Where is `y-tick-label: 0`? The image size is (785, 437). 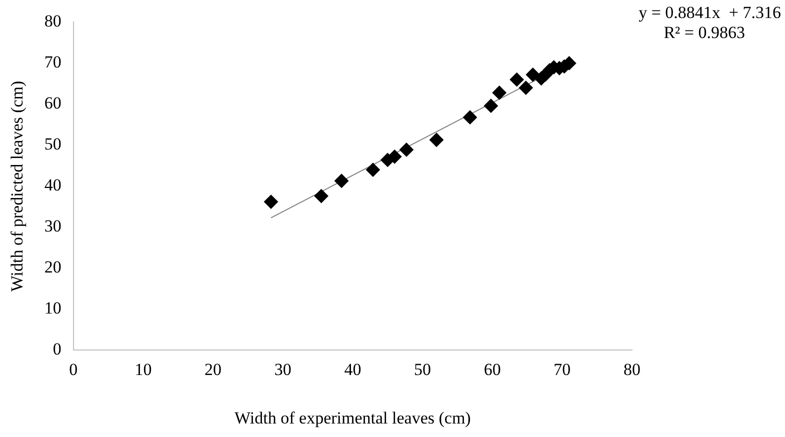 y-tick-label: 0 is located at coordinates (57, 349).